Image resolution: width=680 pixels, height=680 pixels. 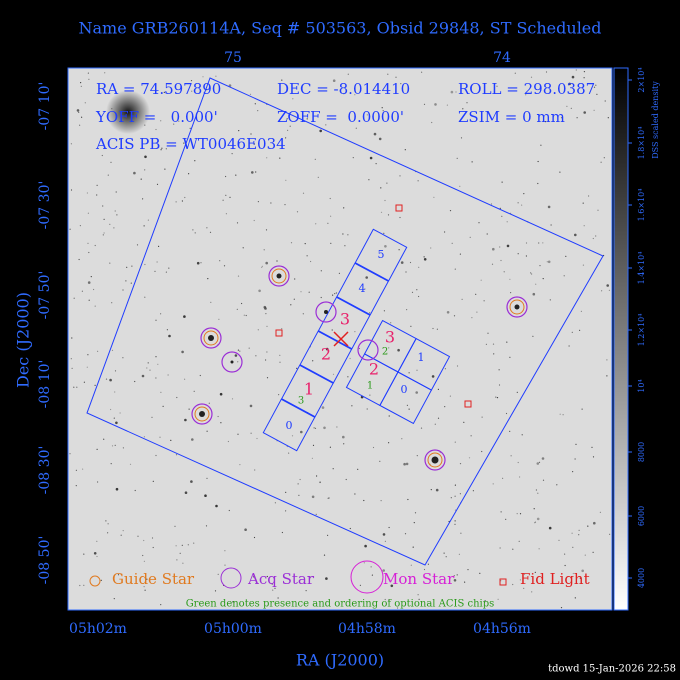 What do you see at coordinates (344, 323) in the screenshot?
I see `acis-s-chip` at bounding box center [344, 323].